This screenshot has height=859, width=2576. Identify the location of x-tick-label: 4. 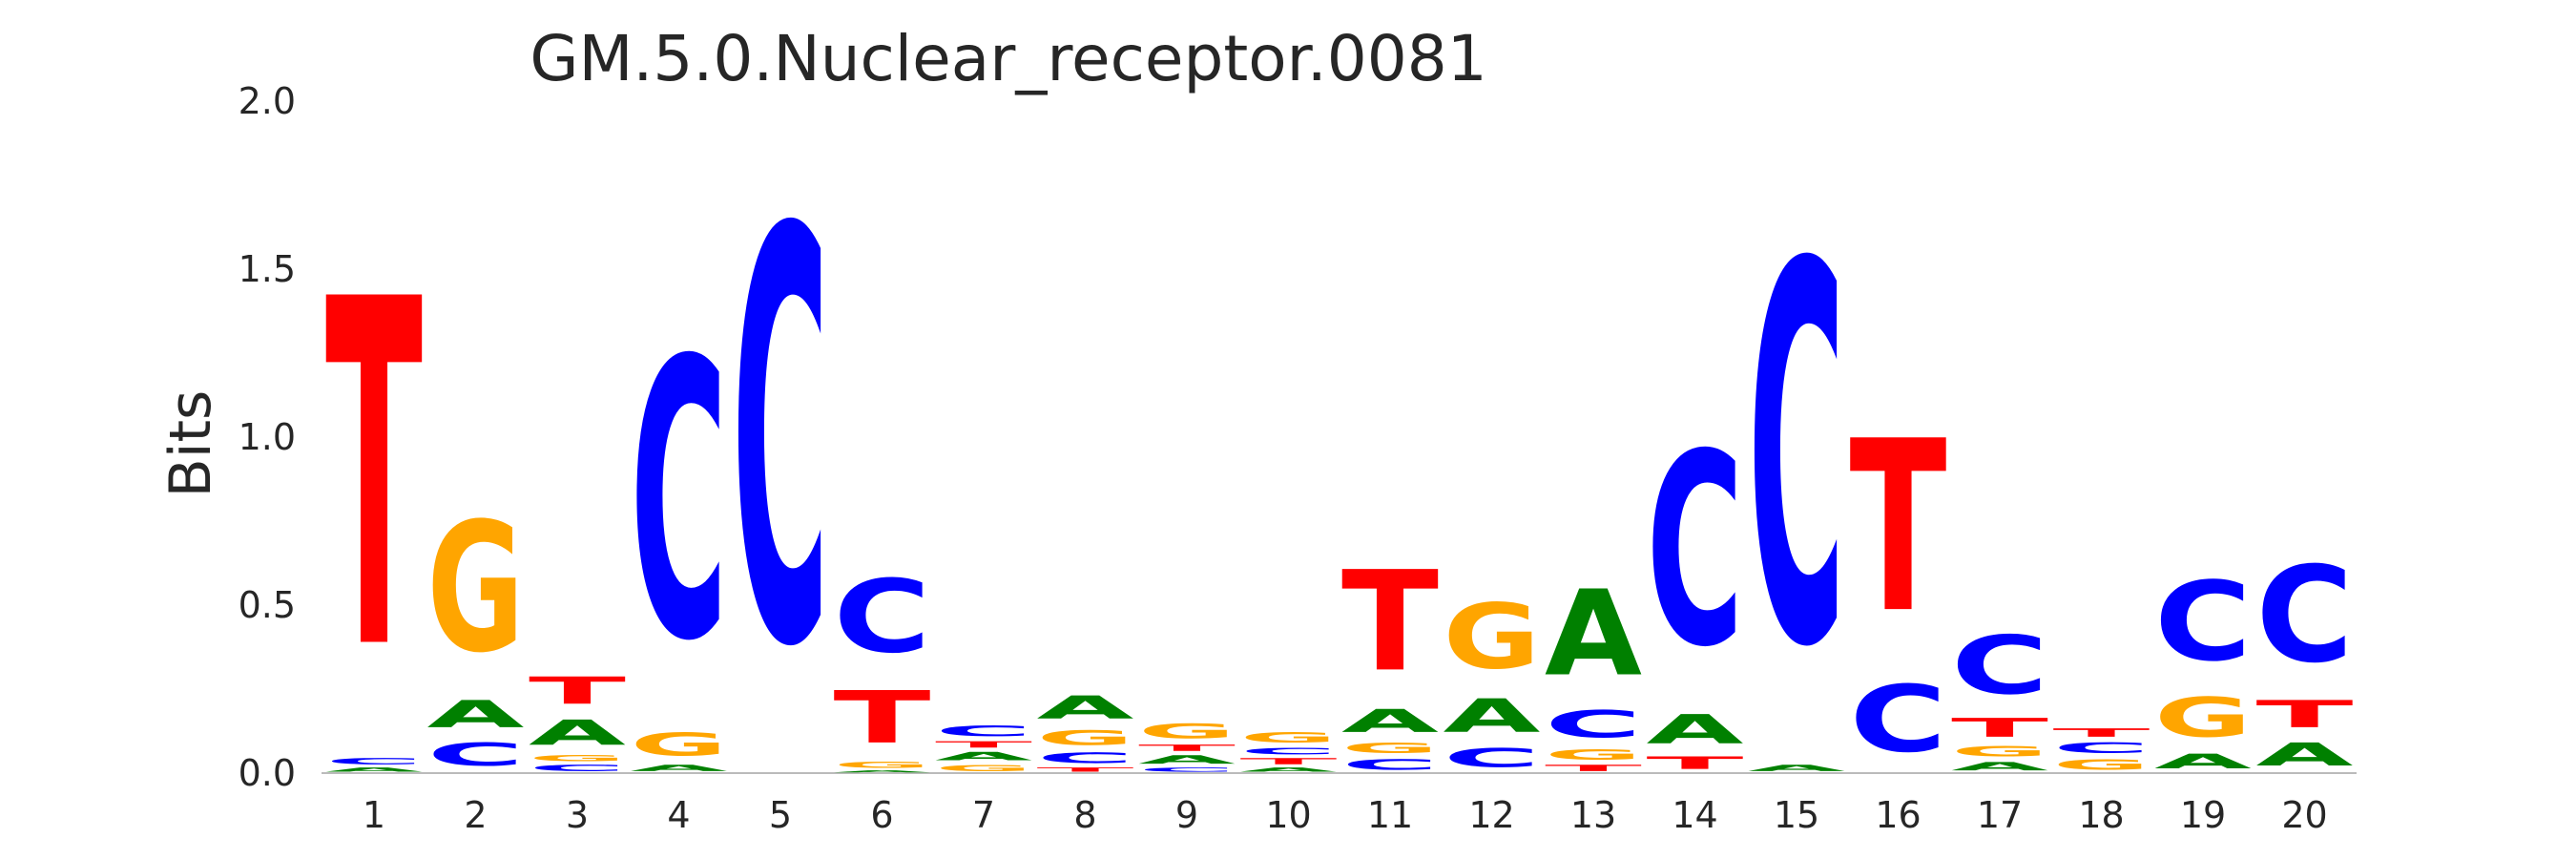
(678, 815).